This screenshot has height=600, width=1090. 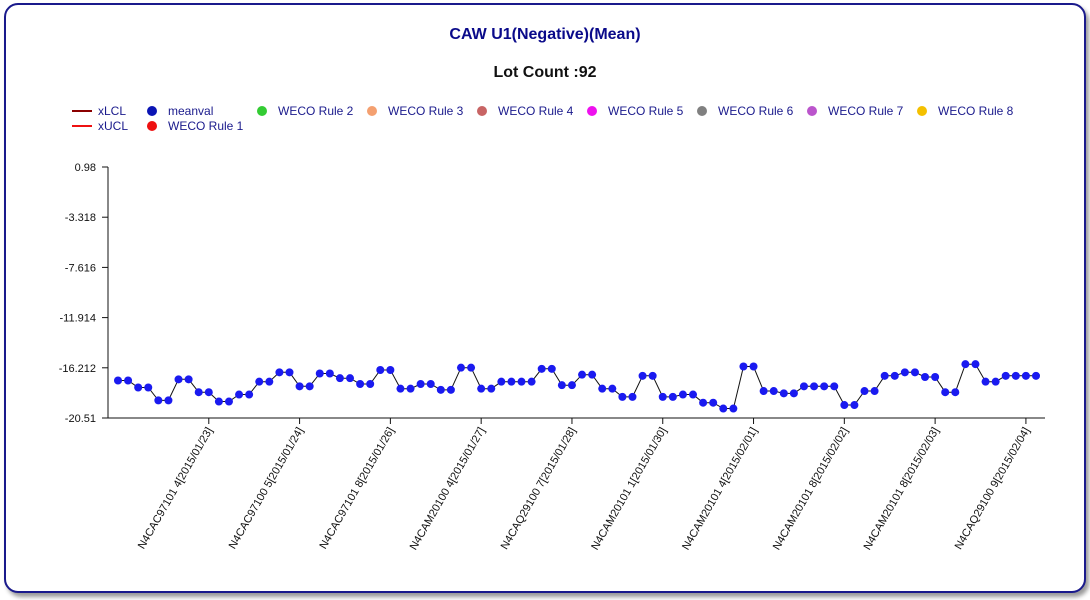 I want to click on legend-item-weco-rule-4: WECO Rule 4, so click(x=525, y=111).